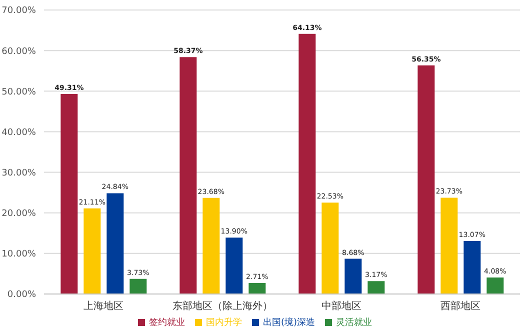 The height and width of the screenshot is (334, 530). Describe the element at coordinates (19, 11) in the screenshot. I see `y-tick-label: 70.00%` at that location.